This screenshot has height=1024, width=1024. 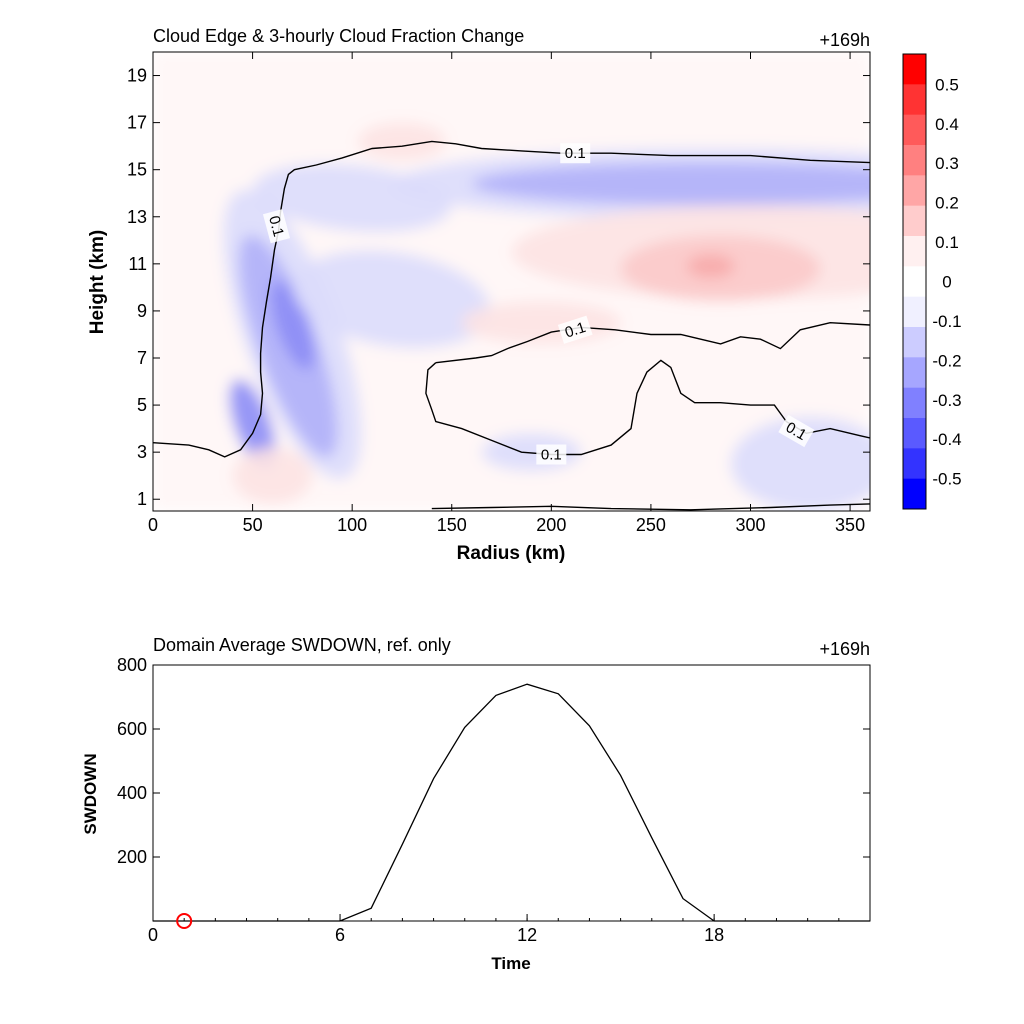 What do you see at coordinates (527, 935) in the screenshot?
I see `x-tick-label: 12` at bounding box center [527, 935].